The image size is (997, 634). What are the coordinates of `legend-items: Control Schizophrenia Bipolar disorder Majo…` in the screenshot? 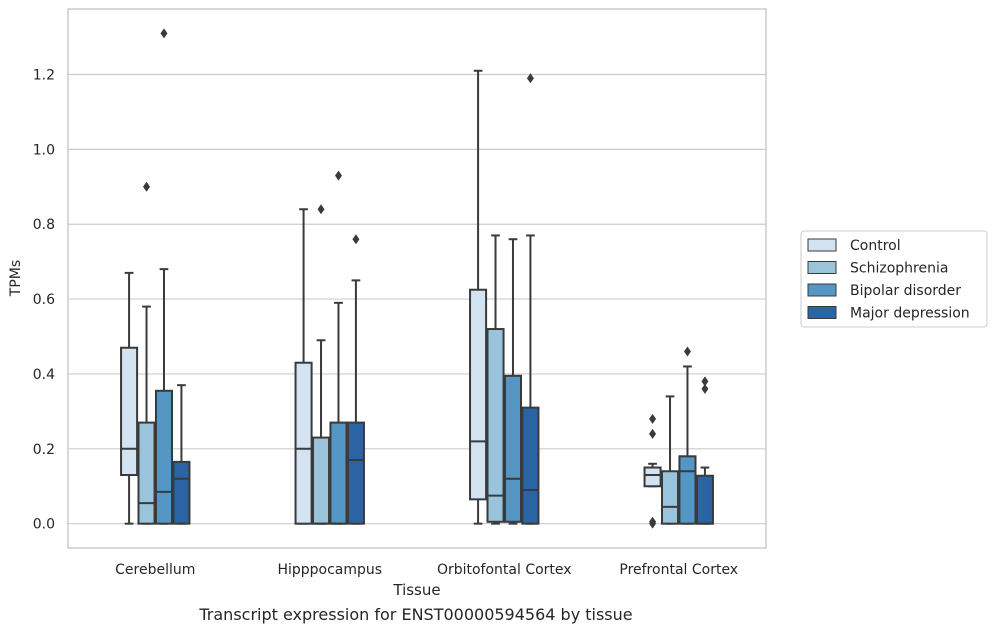 It's located at (888, 280).